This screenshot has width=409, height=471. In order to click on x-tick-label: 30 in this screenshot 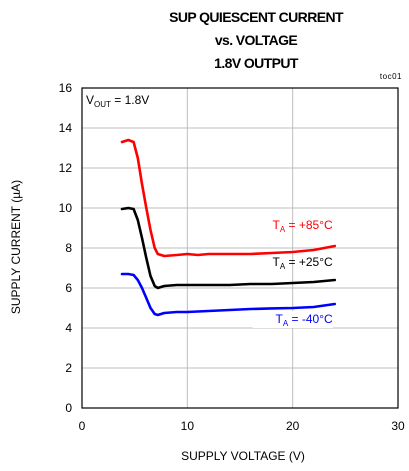, I will do `click(398, 426)`.